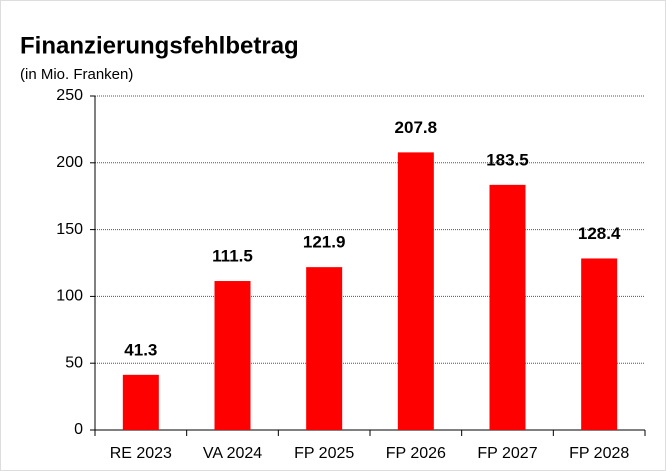 This screenshot has width=666, height=471. What do you see at coordinates (141, 453) in the screenshot?
I see `x-tick-label: RE 2023` at bounding box center [141, 453].